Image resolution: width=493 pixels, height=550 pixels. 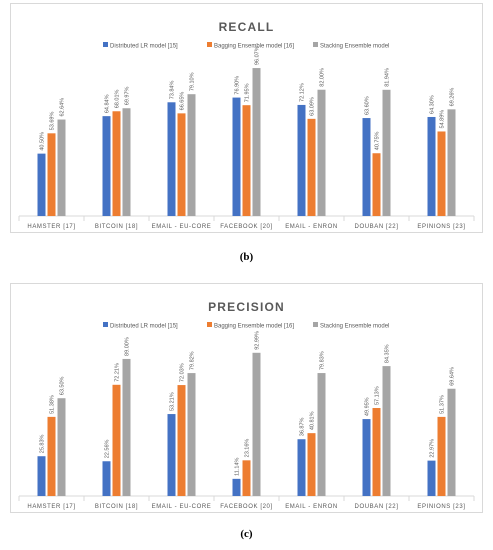 I want to click on data-label: 22.56%, so click(x=108, y=448).